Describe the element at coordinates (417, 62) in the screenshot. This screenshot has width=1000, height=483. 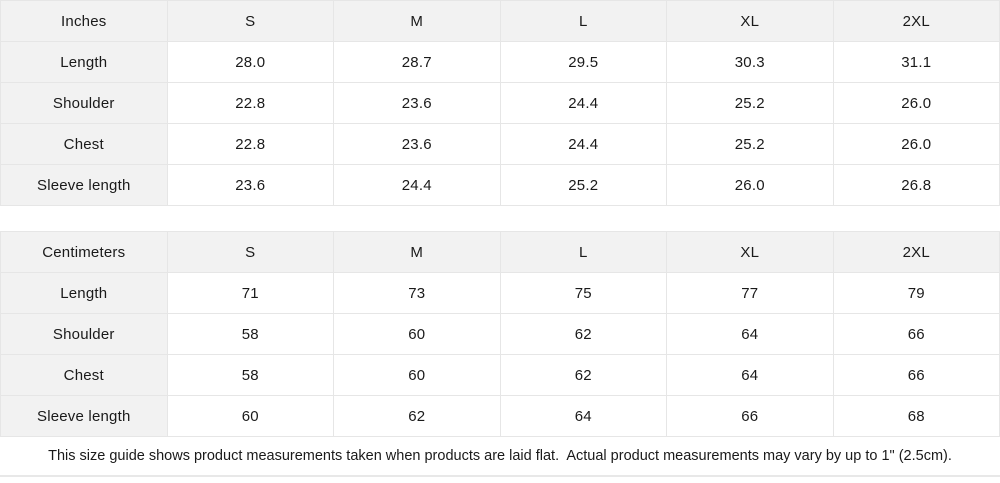
I see `cell-length-m: 28.7` at that location.